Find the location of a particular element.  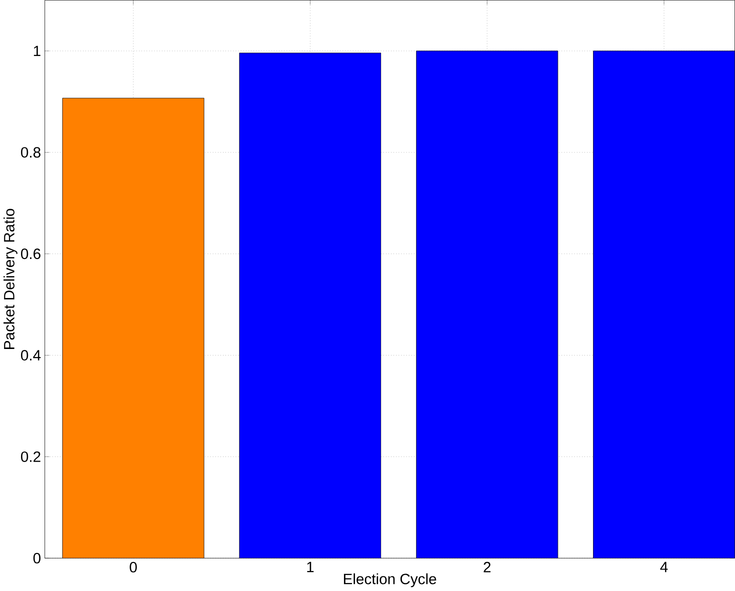

x-tick-label: 0 is located at coordinates (133, 567).